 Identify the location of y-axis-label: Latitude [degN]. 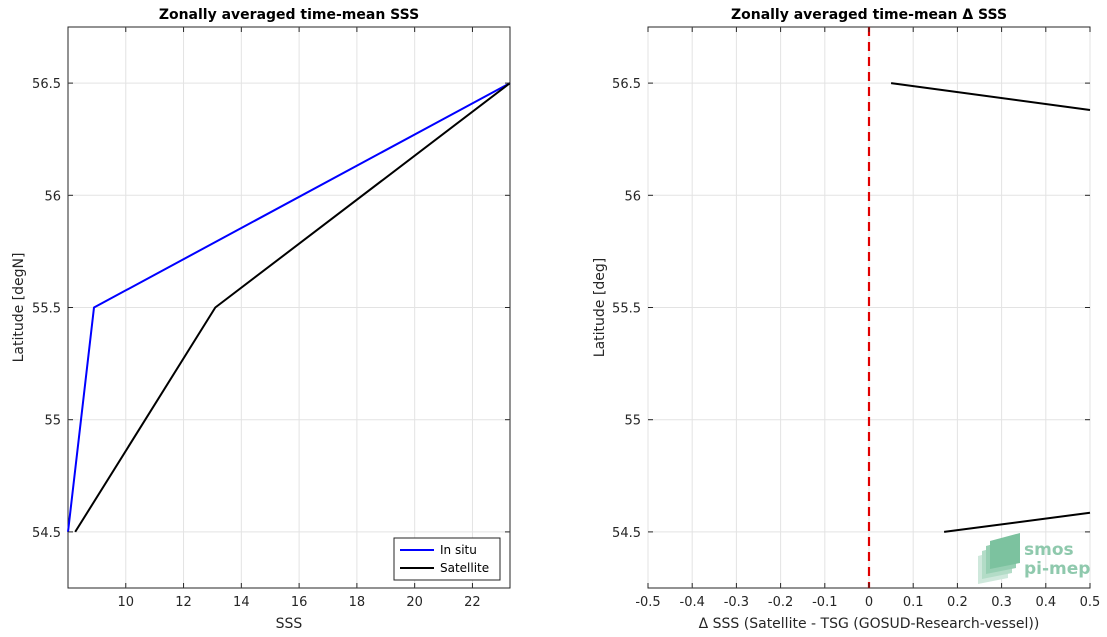
(19, 308).